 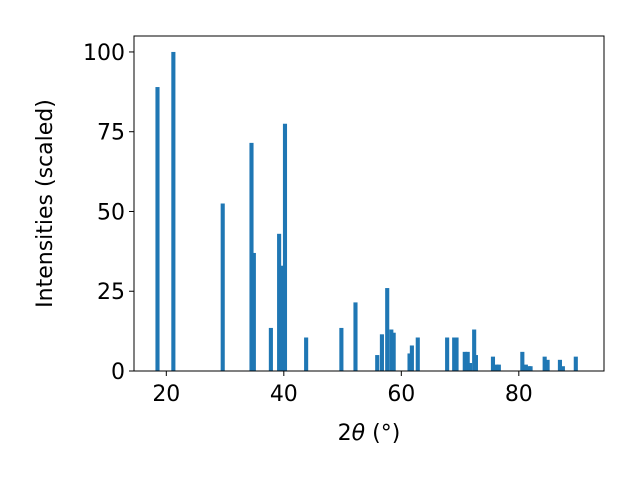 I want to click on y-axis-ticks: 0 25 50 75 100, so click(x=108, y=213).